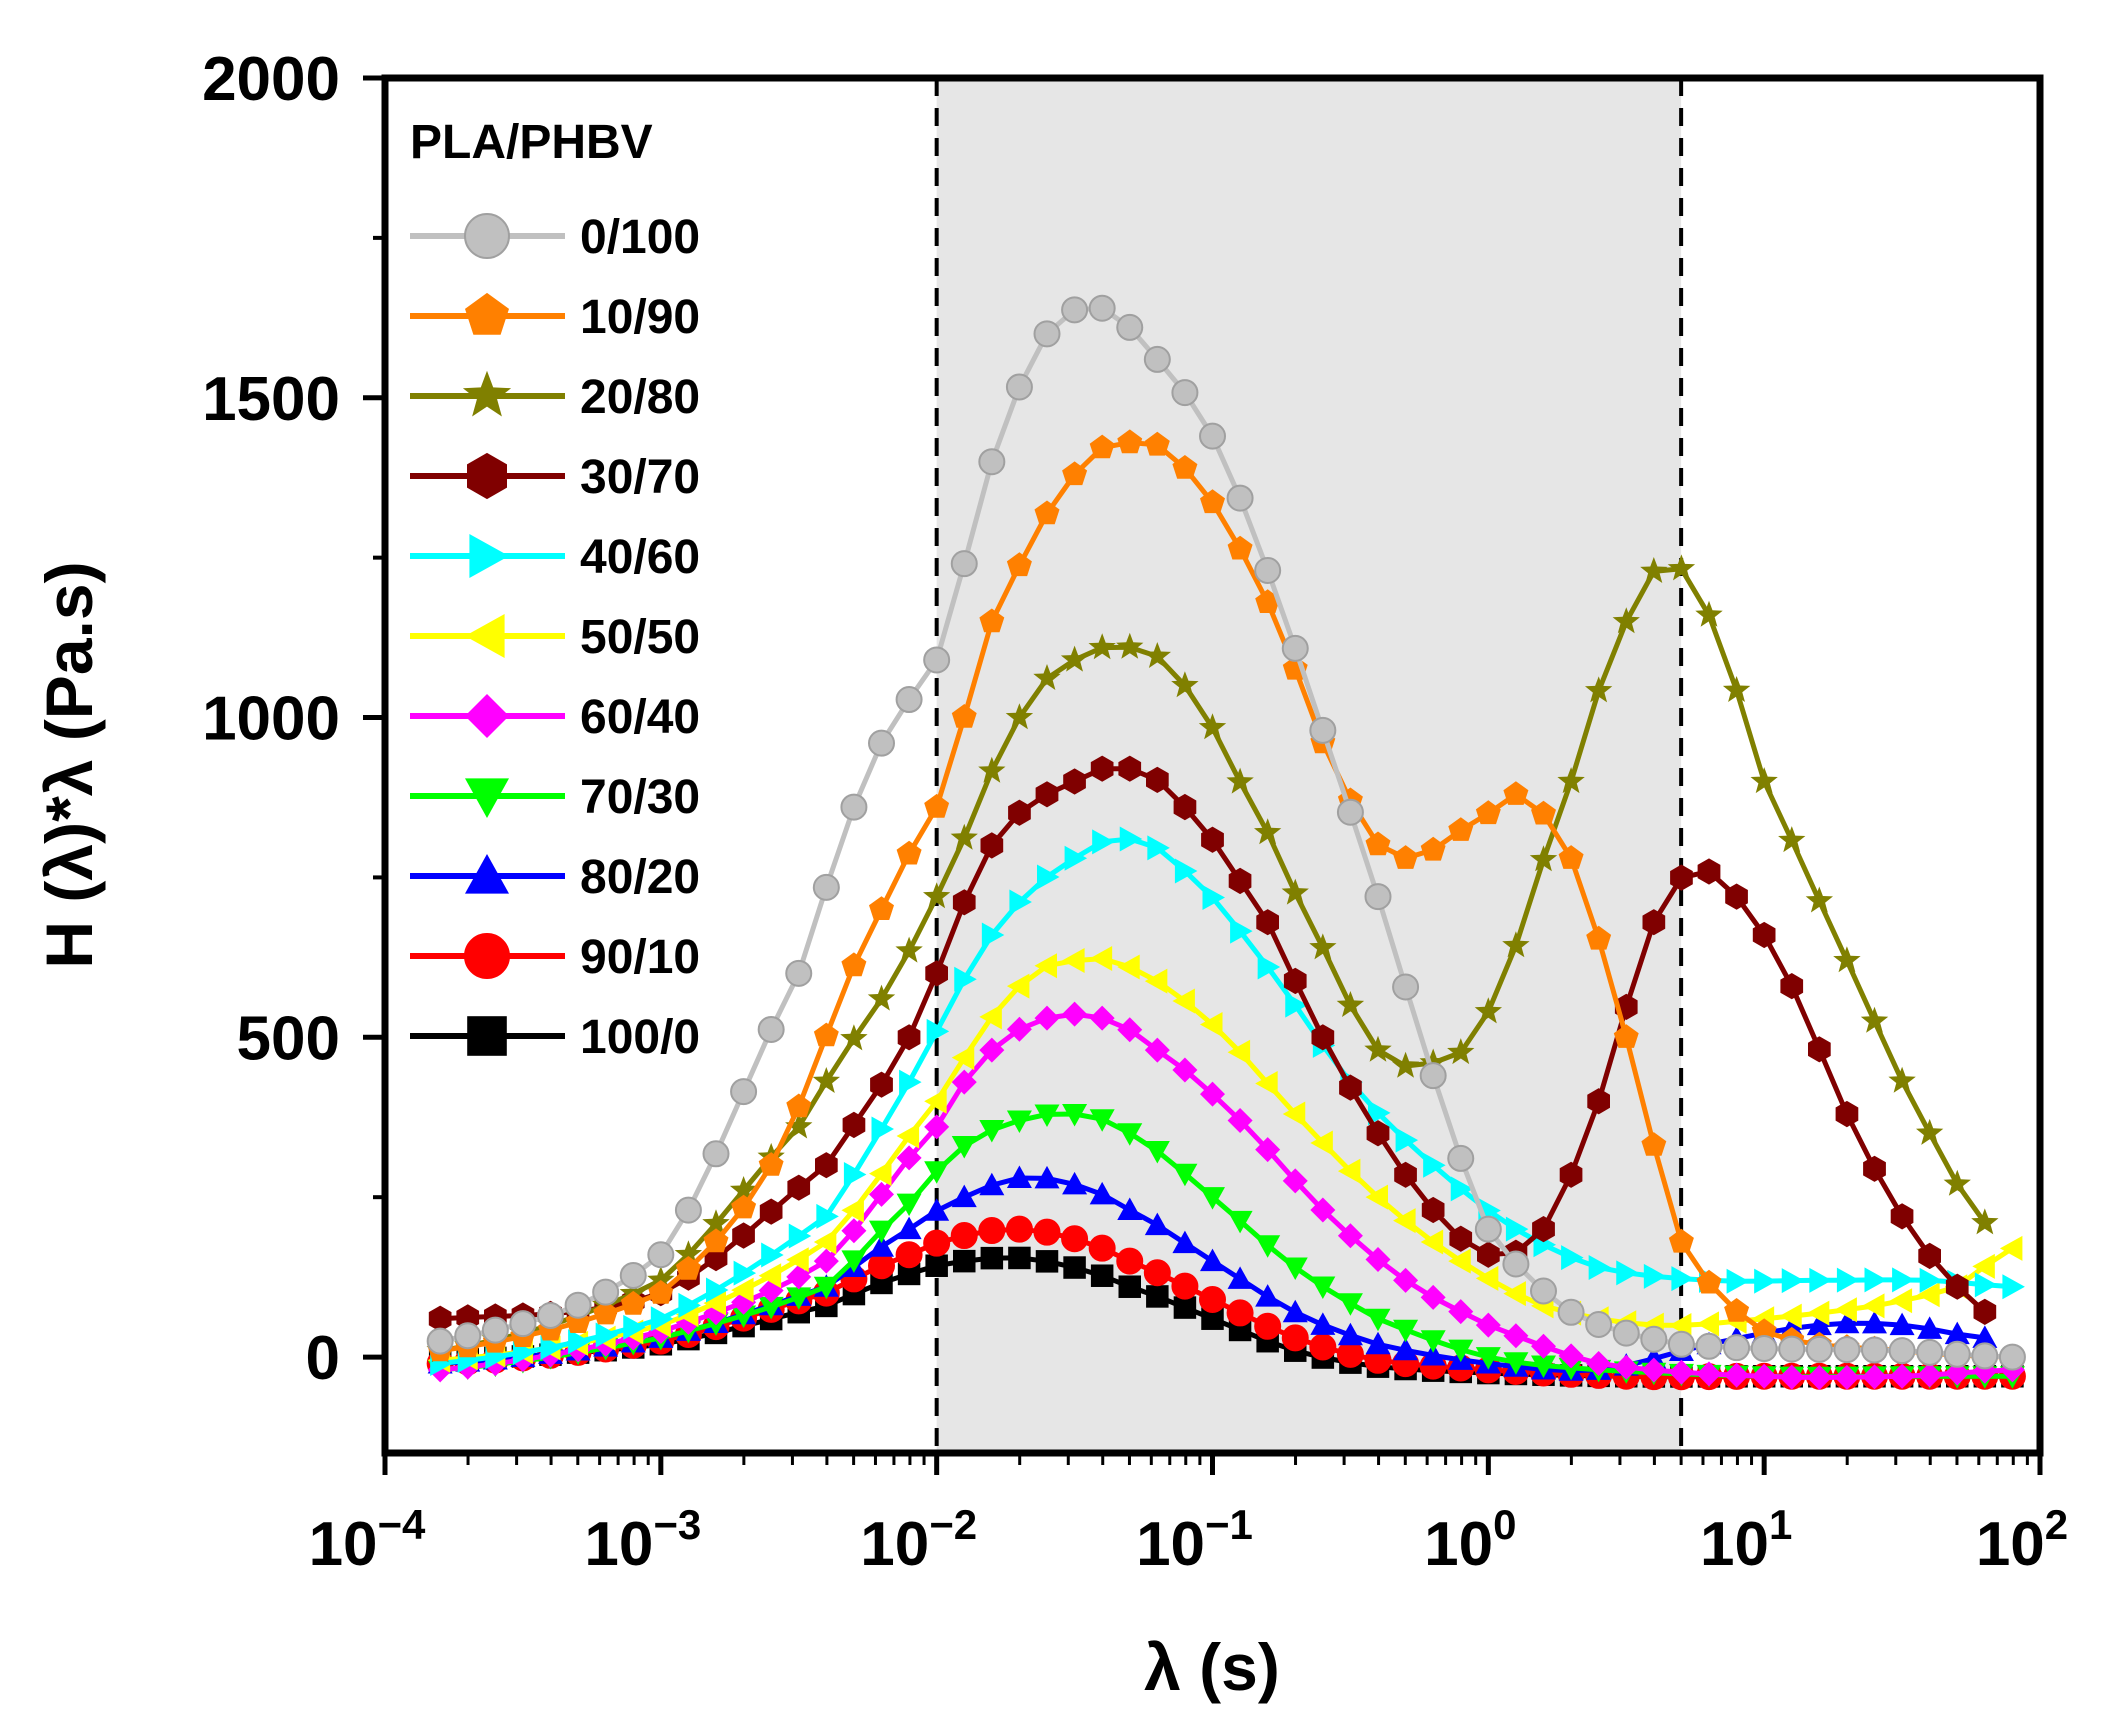 Image resolution: width=2113 pixels, height=1734 pixels. I want to click on legend-label: 10/90, so click(640, 317).